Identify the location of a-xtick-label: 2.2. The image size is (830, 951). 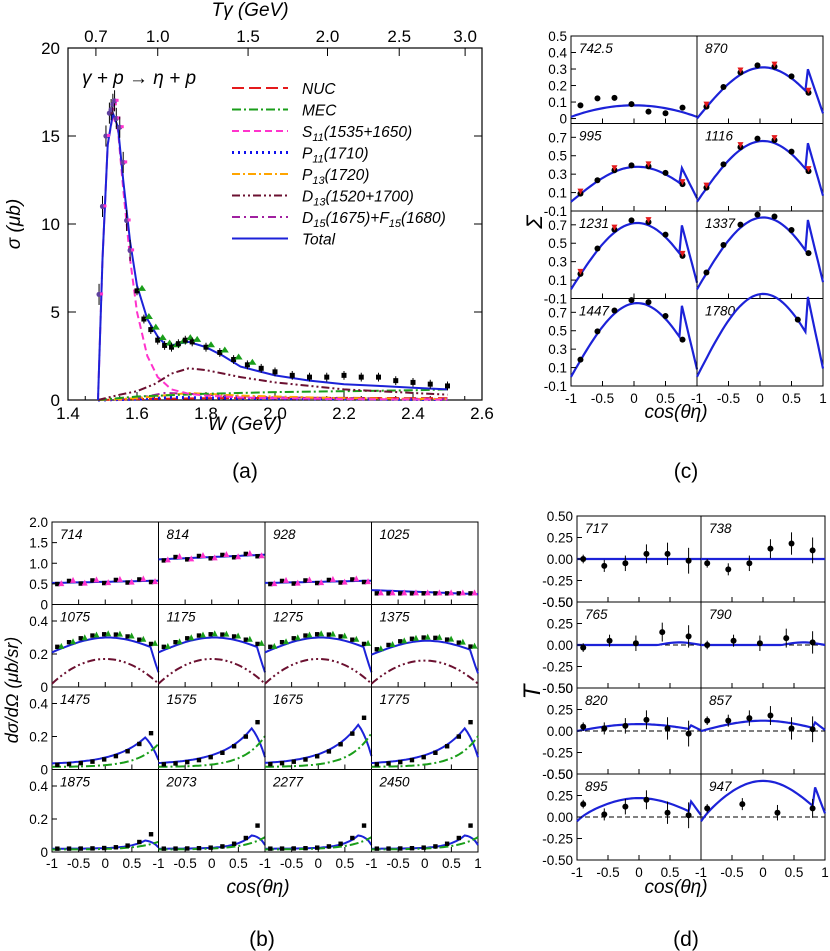
(344, 413).